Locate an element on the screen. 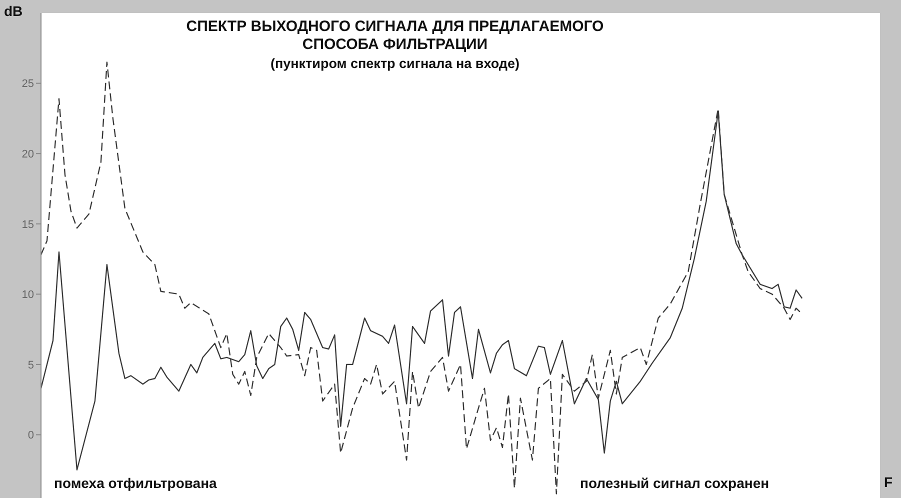  y-tick-label: 10 is located at coordinates (28, 295).